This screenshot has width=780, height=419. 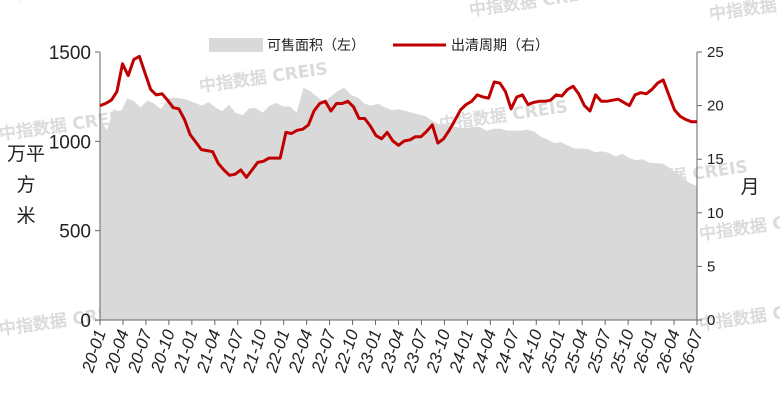 What do you see at coordinates (74, 187) in the screenshot?
I see `left-axis-ticks: 0 500 1000 1500` at bounding box center [74, 187].